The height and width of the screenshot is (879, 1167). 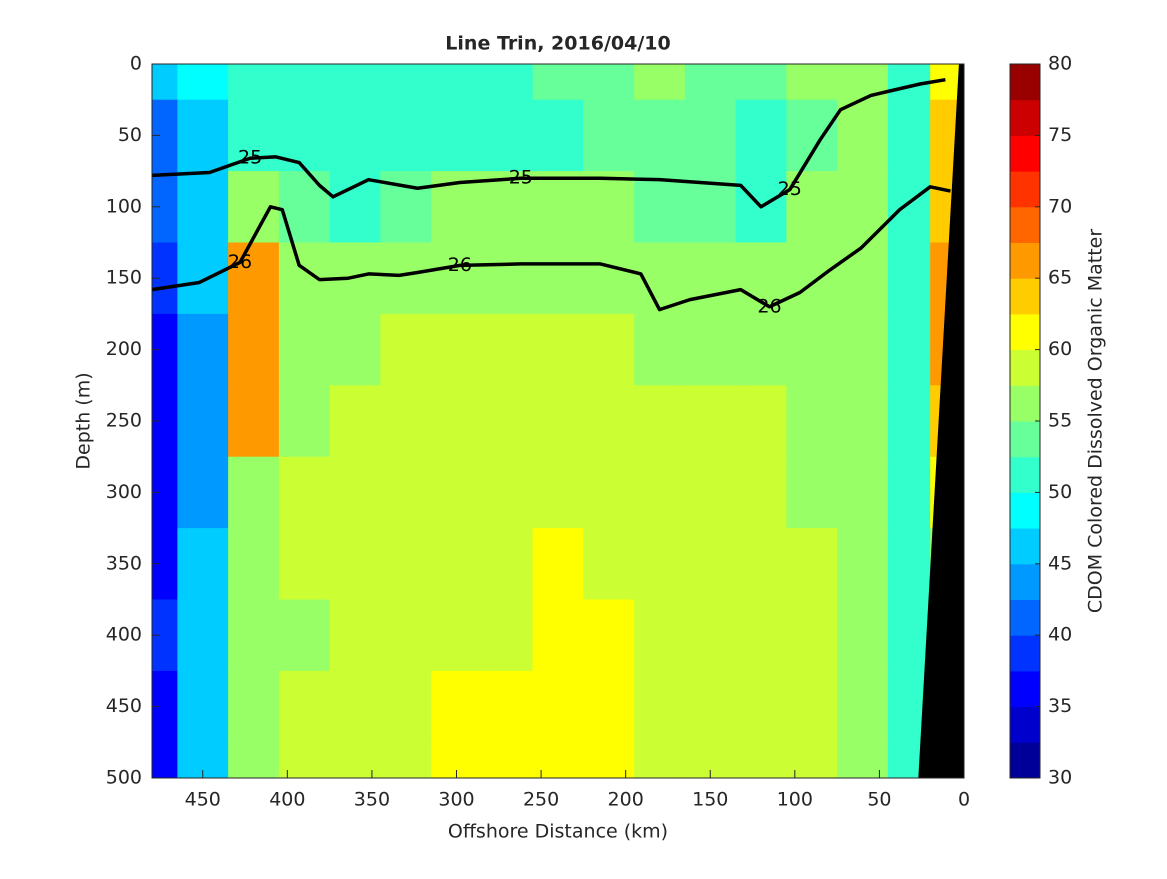 I want to click on x-tick-label: 450, so click(x=203, y=800).